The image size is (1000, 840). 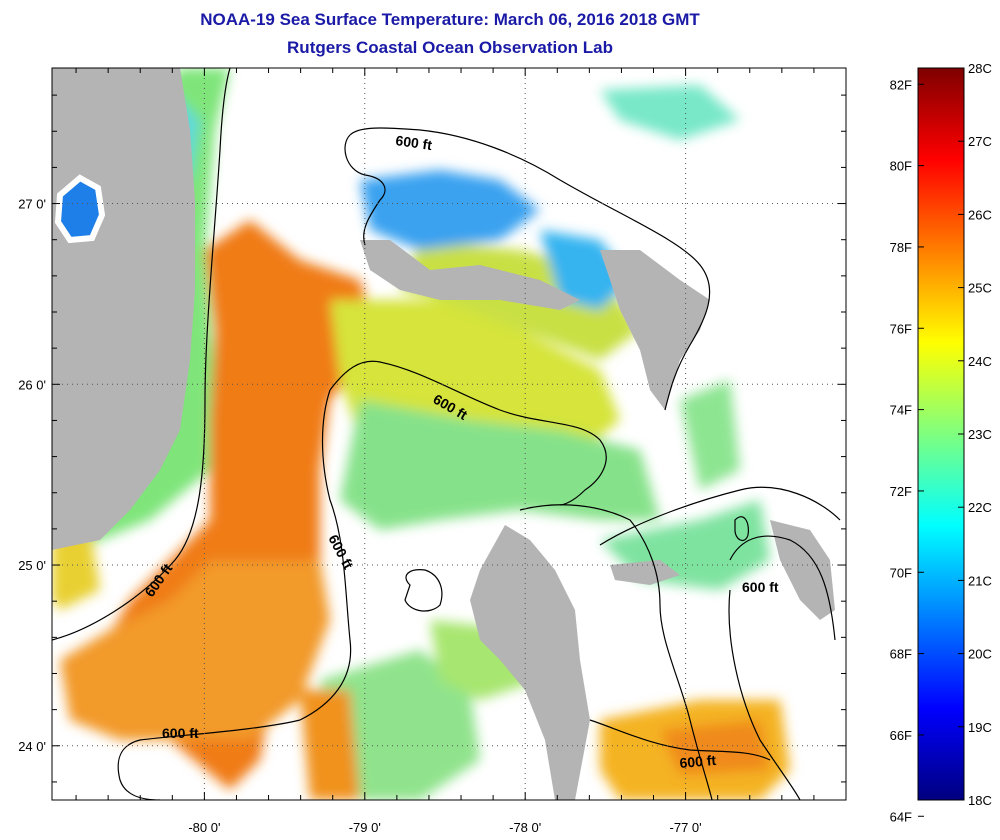 I want to click on fahrenheit-label: 78F, so click(x=901, y=247).